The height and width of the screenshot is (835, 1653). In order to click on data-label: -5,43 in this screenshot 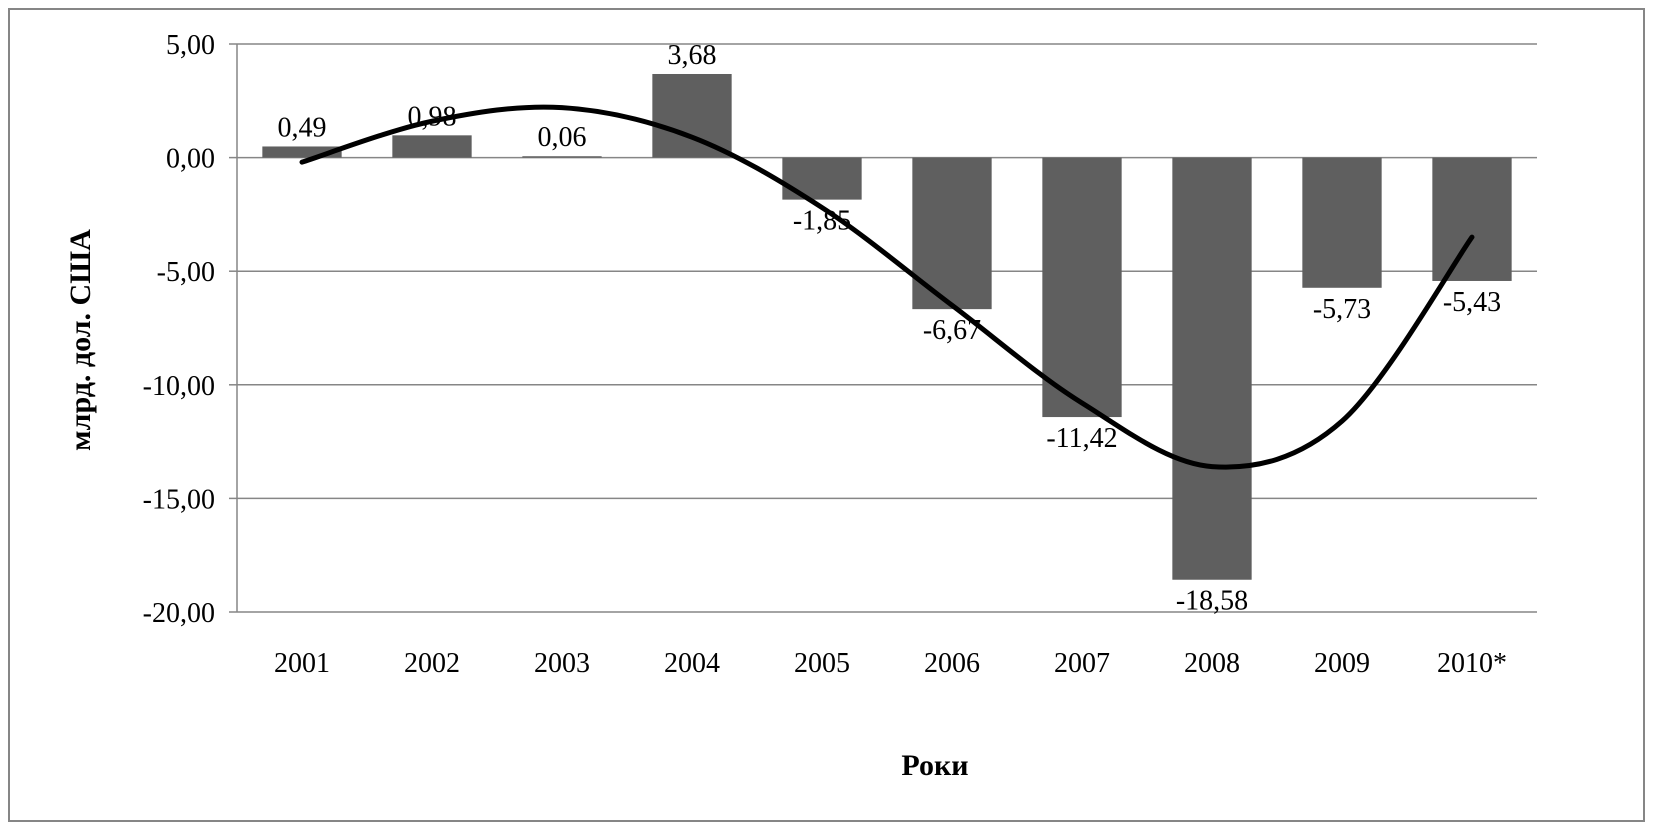, I will do `click(1472, 302)`.